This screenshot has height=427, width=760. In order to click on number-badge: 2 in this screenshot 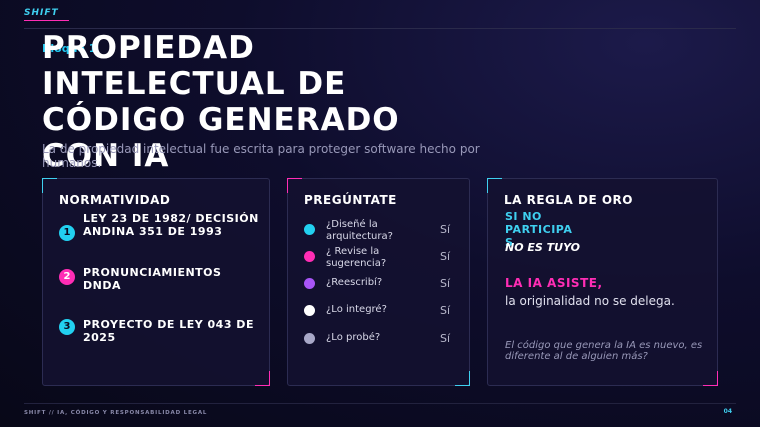, I will do `click(67, 277)`.